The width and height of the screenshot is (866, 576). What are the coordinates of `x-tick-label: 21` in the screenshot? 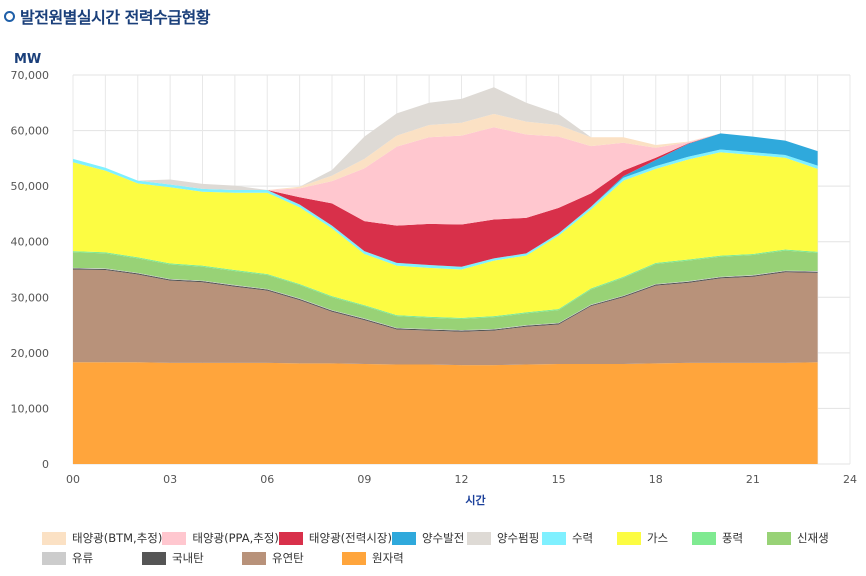 It's located at (753, 479).